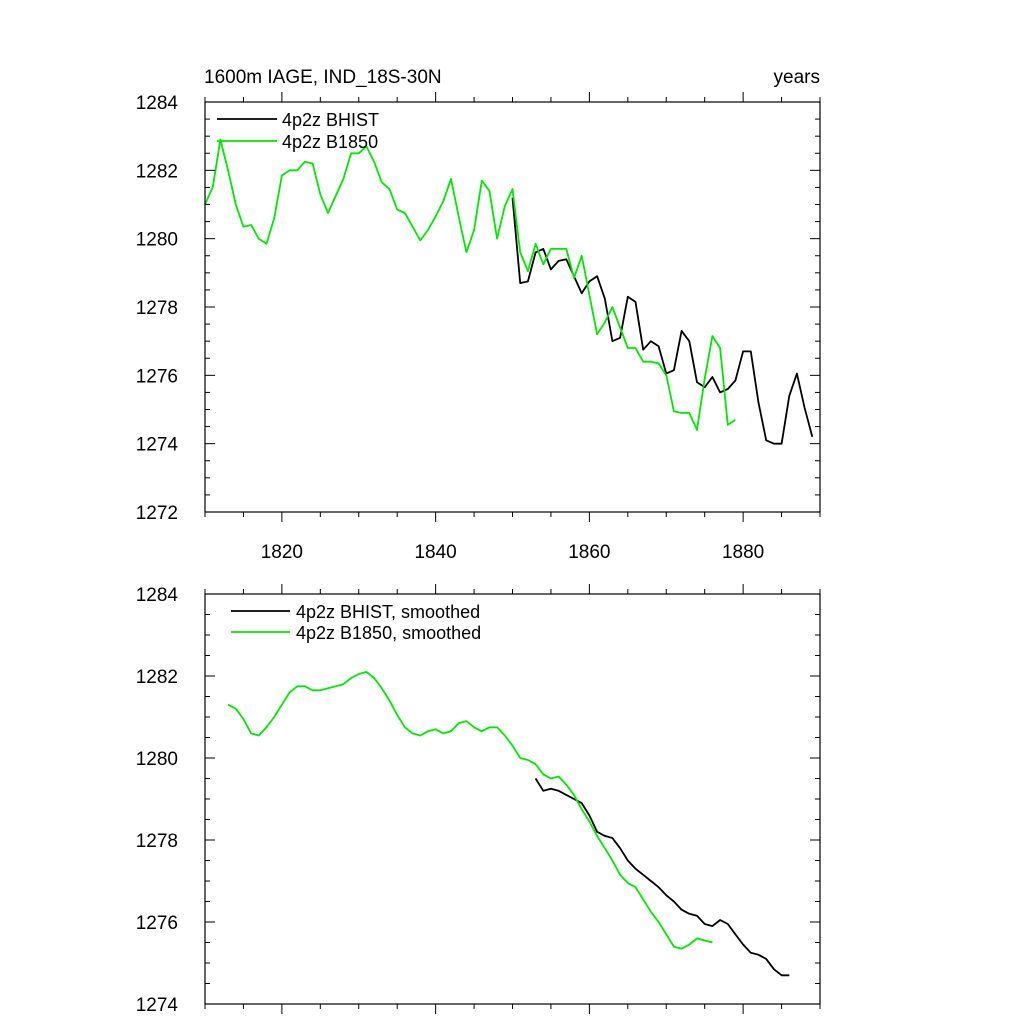 The width and height of the screenshot is (1024, 1029). What do you see at coordinates (388, 633) in the screenshot?
I see `legend-label-b1850-smoothed: 4p2z B1850, smoothed` at bounding box center [388, 633].